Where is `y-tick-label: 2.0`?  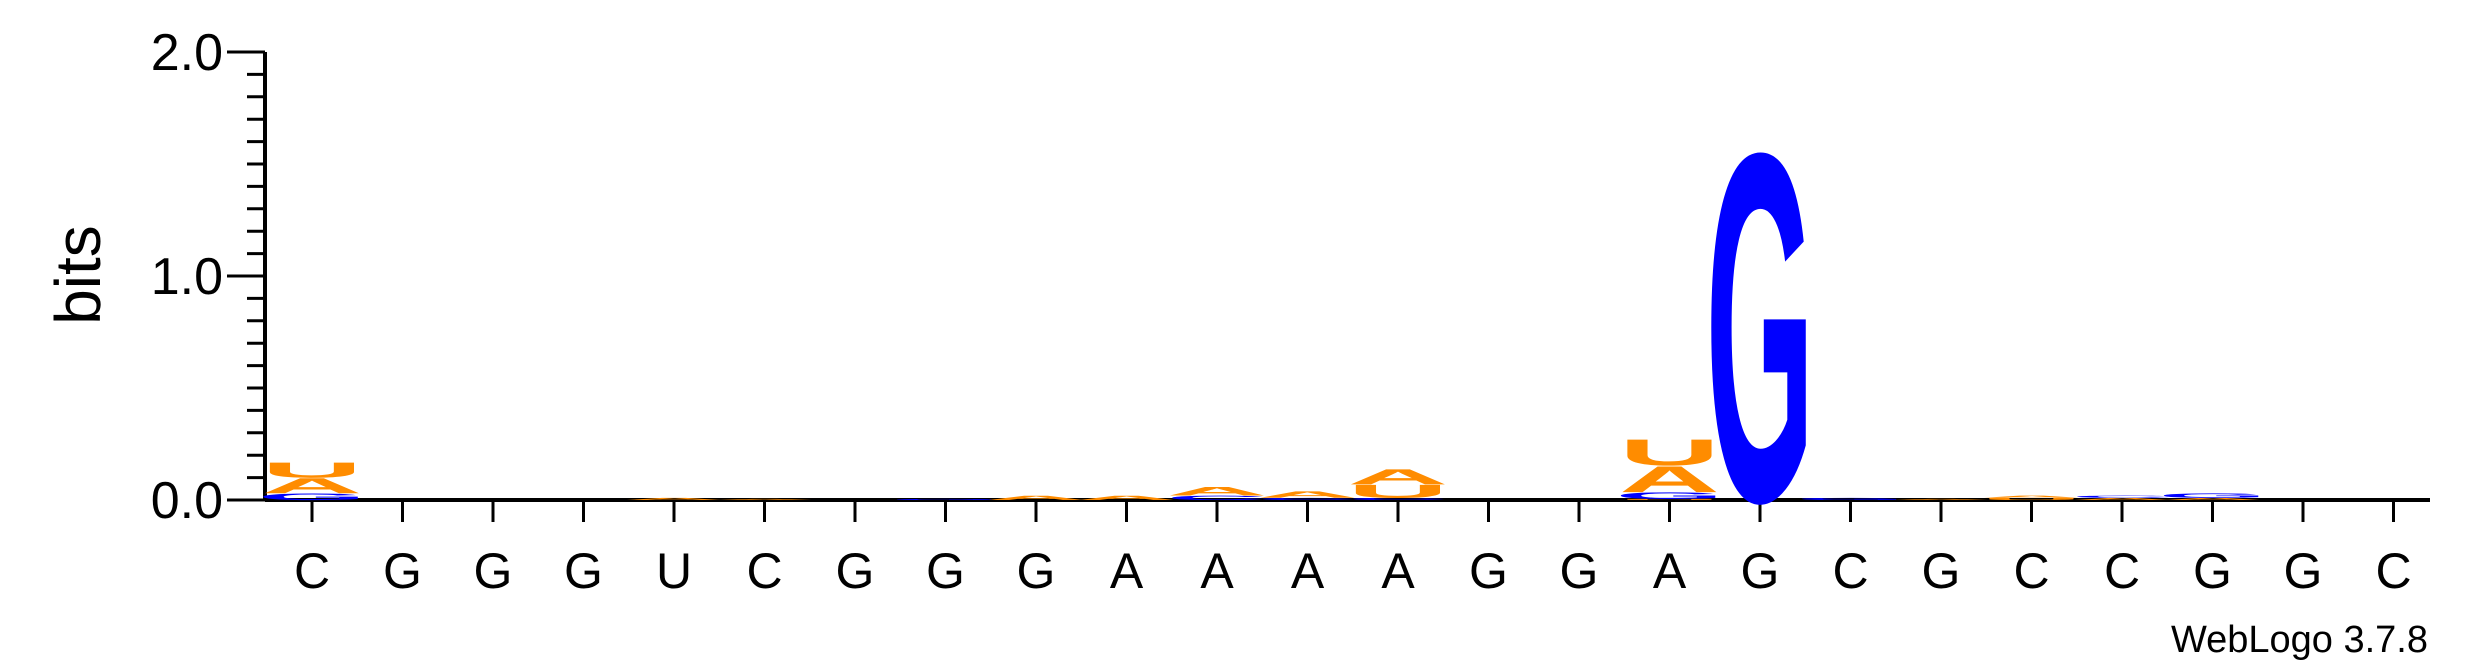
y-tick-label: 2.0 is located at coordinates (187, 53).